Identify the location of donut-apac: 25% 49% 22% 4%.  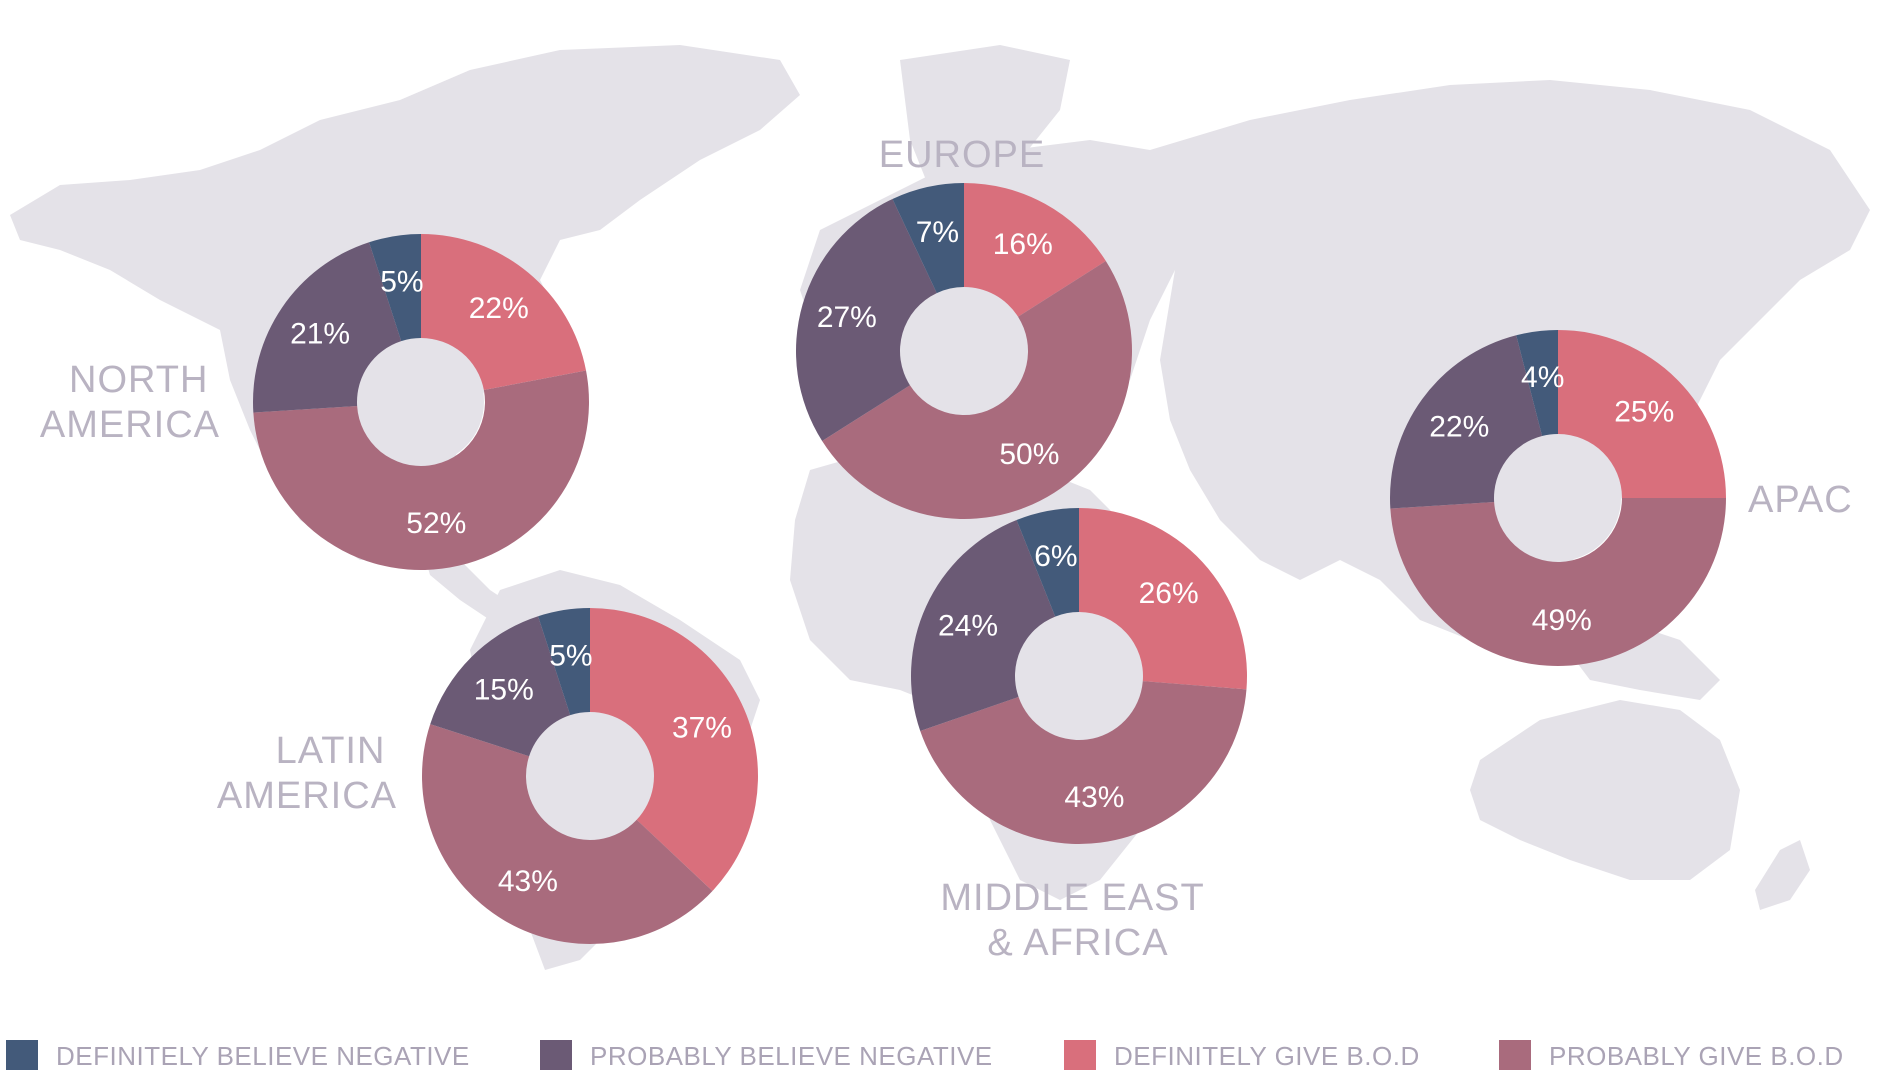
(1558, 498).